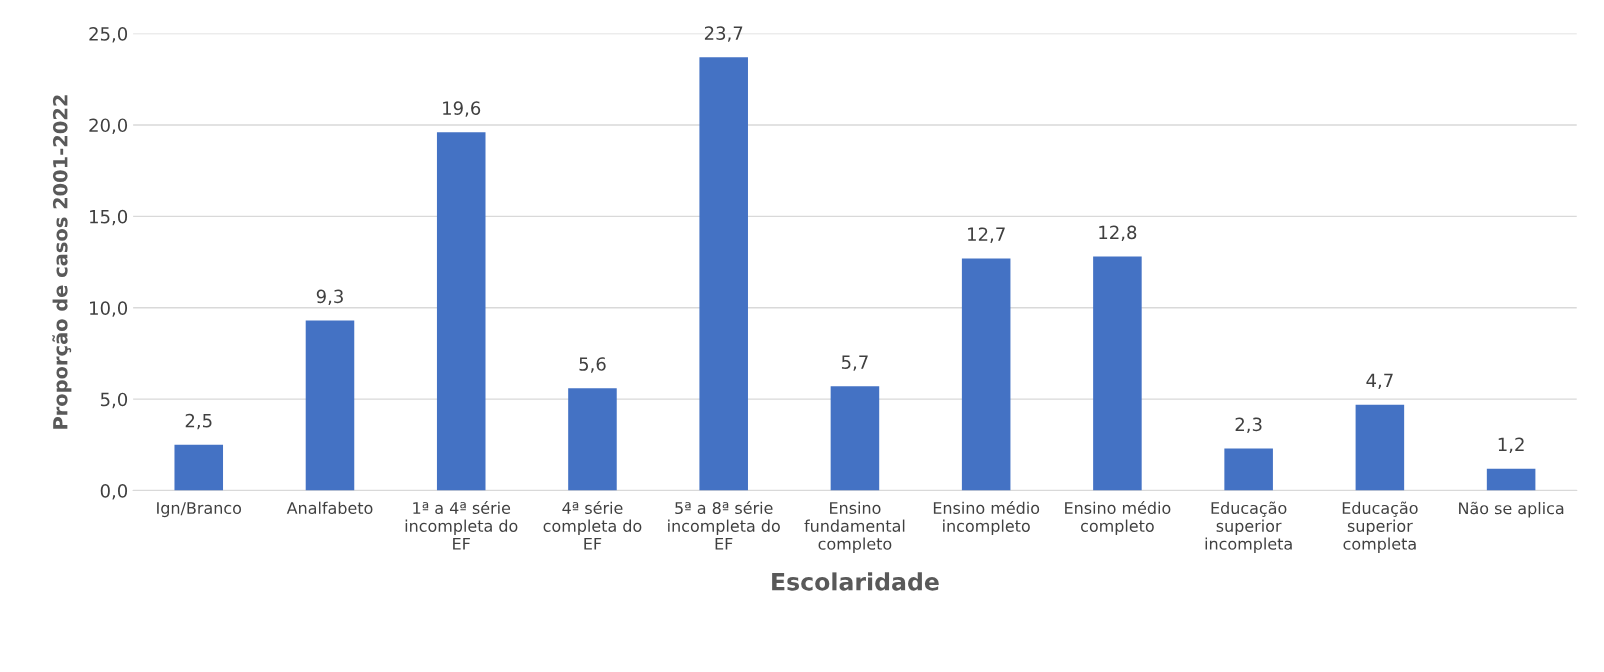 This screenshot has width=1604, height=672. What do you see at coordinates (724, 525) in the screenshot?
I see `x-tick-label: 5ª a 8ª série incompleta do EF` at bounding box center [724, 525].